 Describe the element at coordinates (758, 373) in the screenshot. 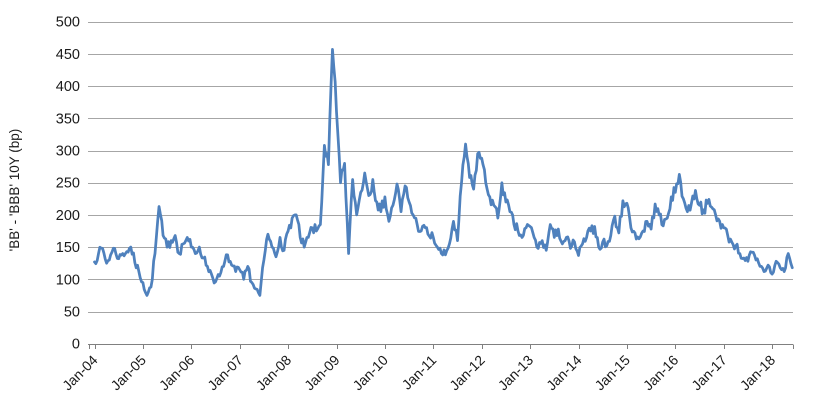

I see `x-axis-tick-label-Jan-18: Jan-18` at that location.